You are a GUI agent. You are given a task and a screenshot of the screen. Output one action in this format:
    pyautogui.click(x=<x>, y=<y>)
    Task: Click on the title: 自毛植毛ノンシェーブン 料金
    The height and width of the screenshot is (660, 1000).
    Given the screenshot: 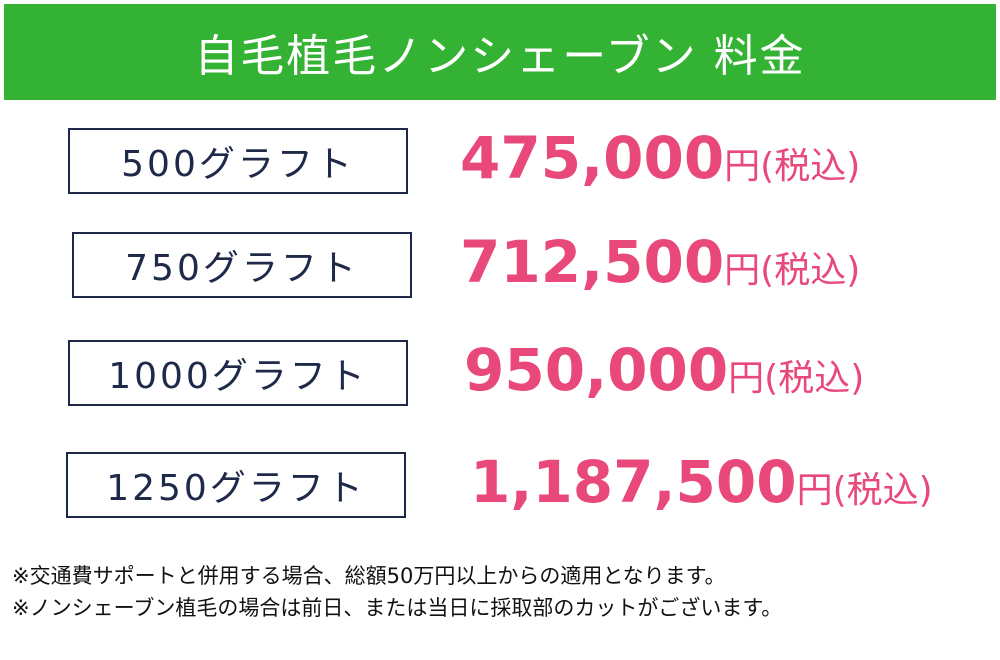 What is the action you would take?
    pyautogui.click(x=500, y=56)
    